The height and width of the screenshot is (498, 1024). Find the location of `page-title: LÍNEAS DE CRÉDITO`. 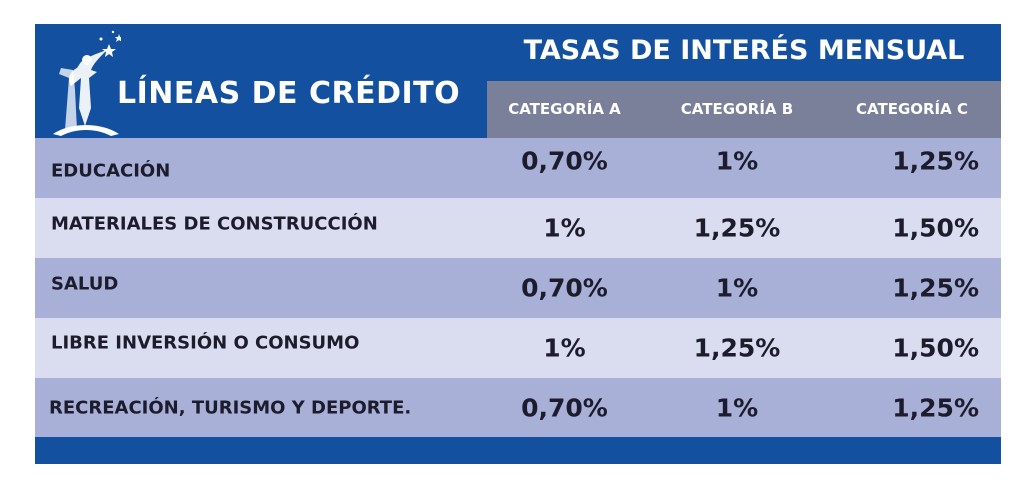

page-title: LÍNEAS DE CRÉDITO is located at coordinates (289, 93).